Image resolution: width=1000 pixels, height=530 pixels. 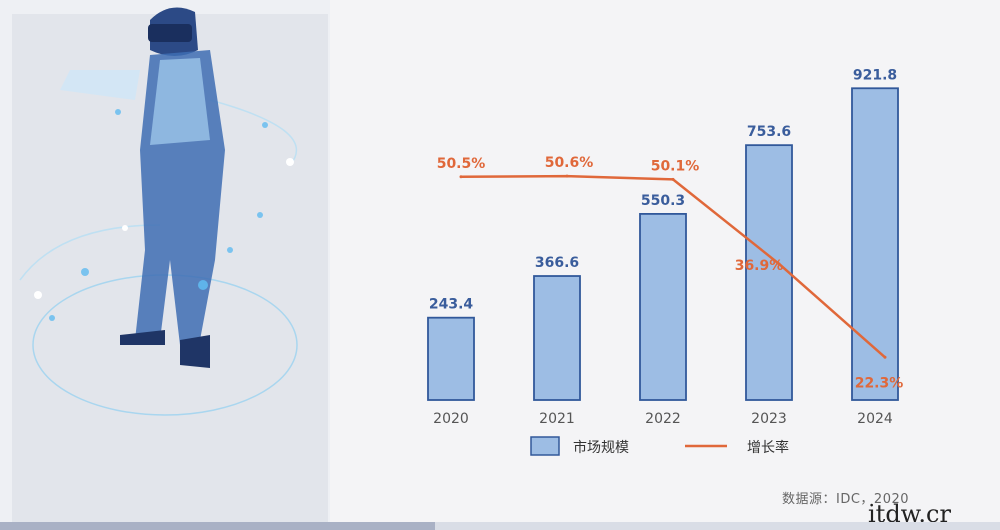 I want to click on bar-2023, so click(x=769, y=272).